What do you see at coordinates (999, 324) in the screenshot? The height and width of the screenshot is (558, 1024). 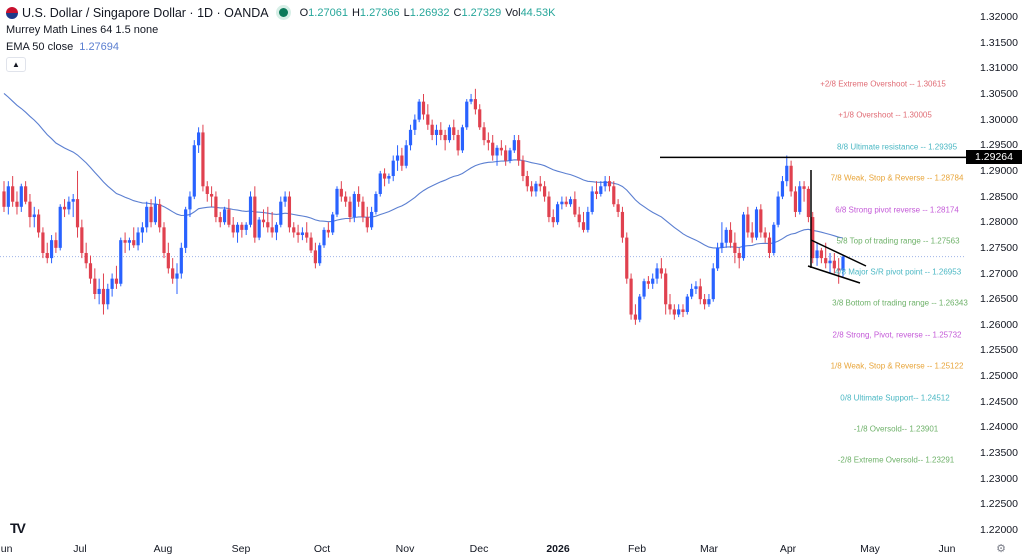 I see `price-tick: 1.26000` at bounding box center [999, 324].